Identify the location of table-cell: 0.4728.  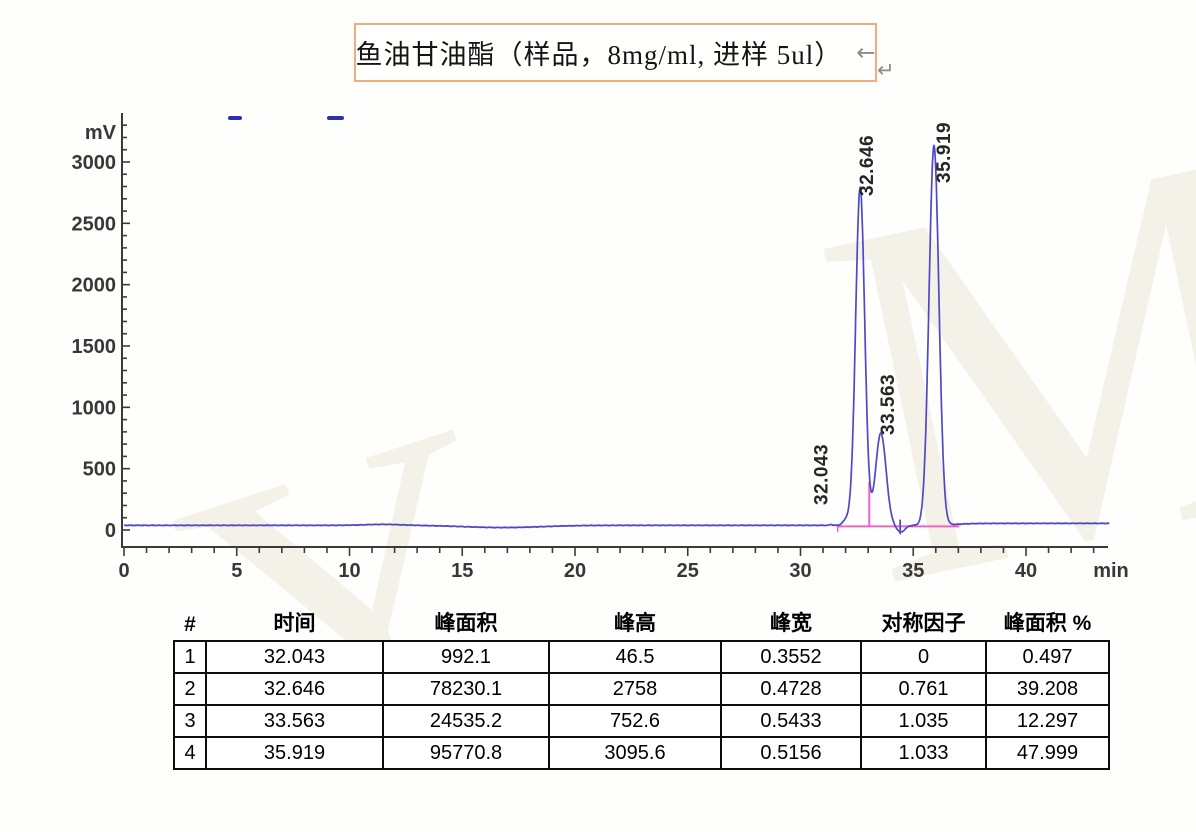
(791, 689).